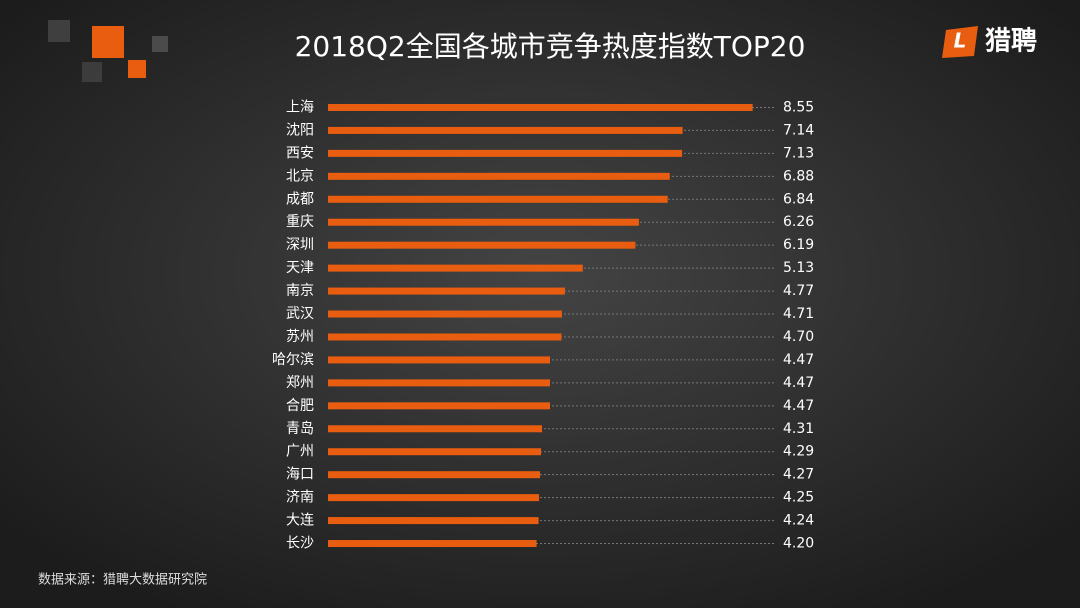  I want to click on value-label: 4.31, so click(798, 429).